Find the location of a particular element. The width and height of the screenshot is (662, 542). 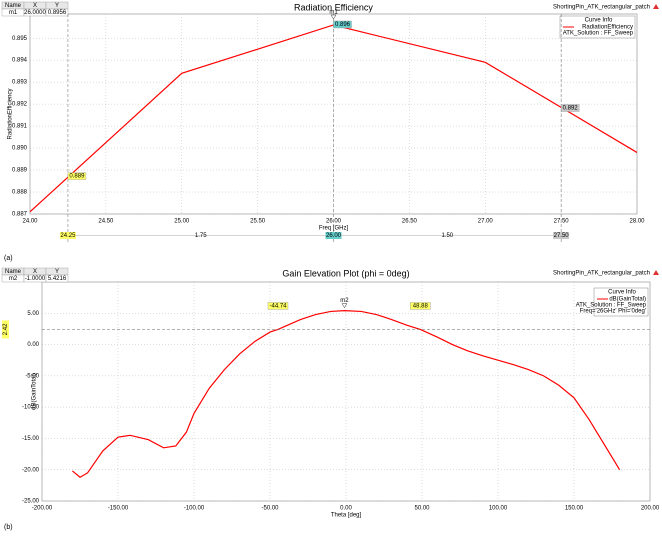

y-tick-label: -10.00 is located at coordinates (31, 408).